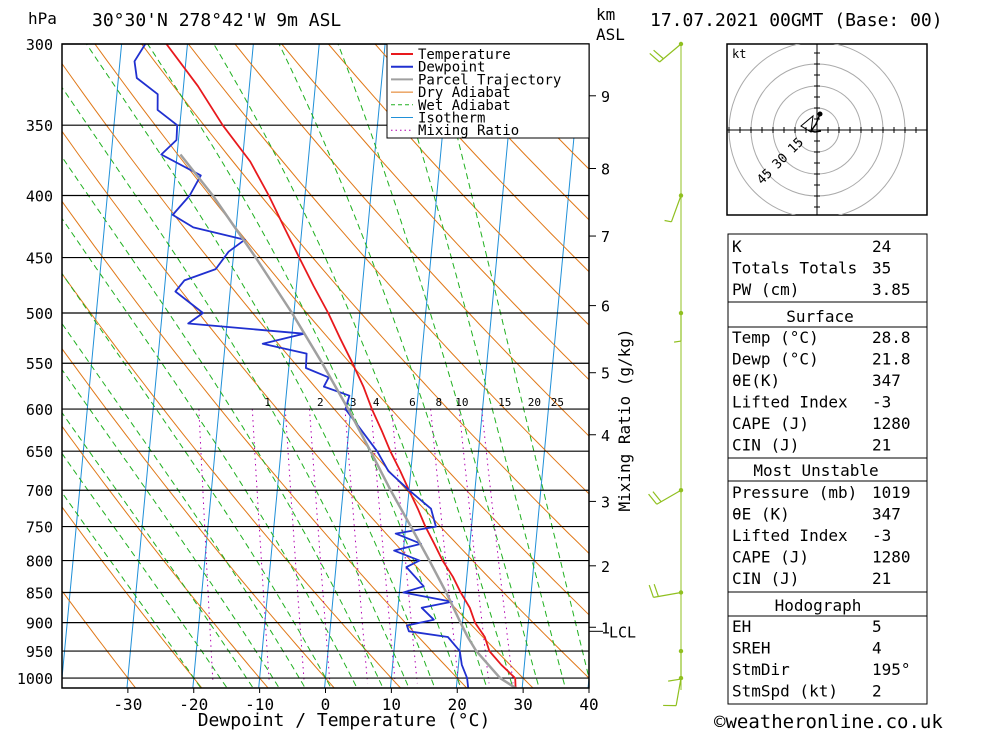 The image size is (1000, 733). I want to click on height-tick-label: 1, so click(605, 628).